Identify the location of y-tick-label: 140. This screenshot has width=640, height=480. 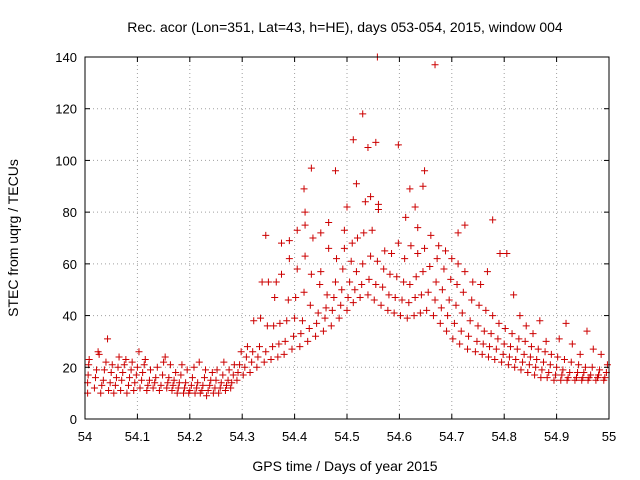
(66, 57).